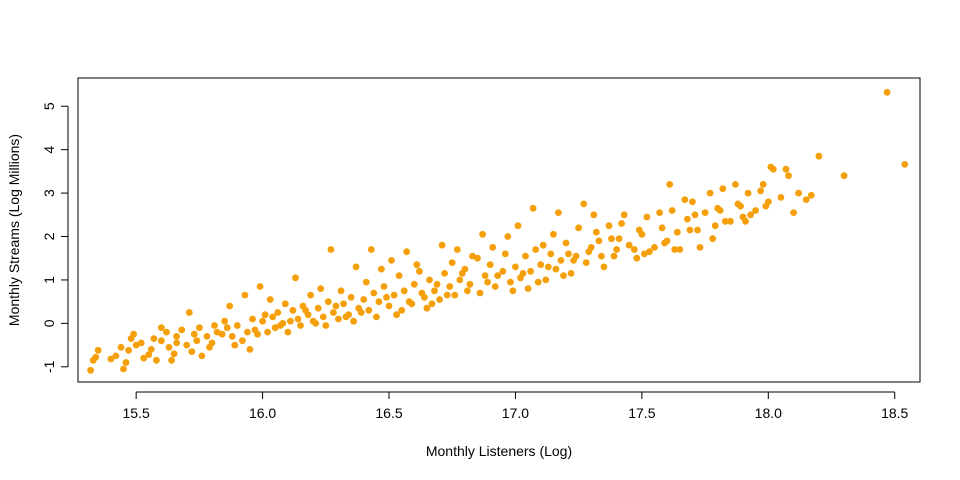 The height and width of the screenshot is (480, 960). What do you see at coordinates (499, 451) in the screenshot?
I see `x-axis-label: Monthly Listeners (Log)` at bounding box center [499, 451].